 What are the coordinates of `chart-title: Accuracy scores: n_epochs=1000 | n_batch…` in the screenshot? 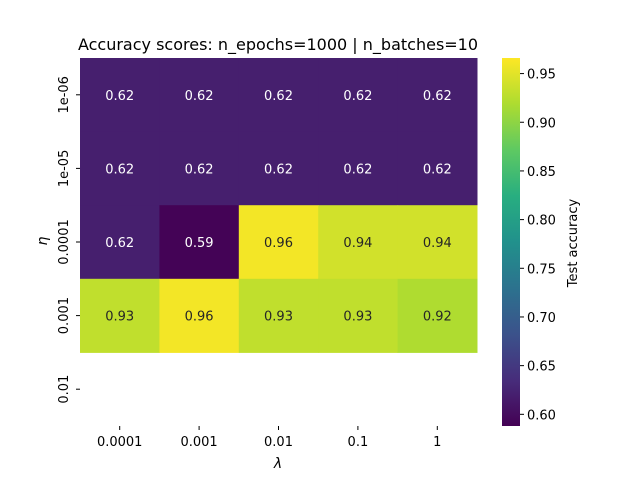 It's located at (278, 45).